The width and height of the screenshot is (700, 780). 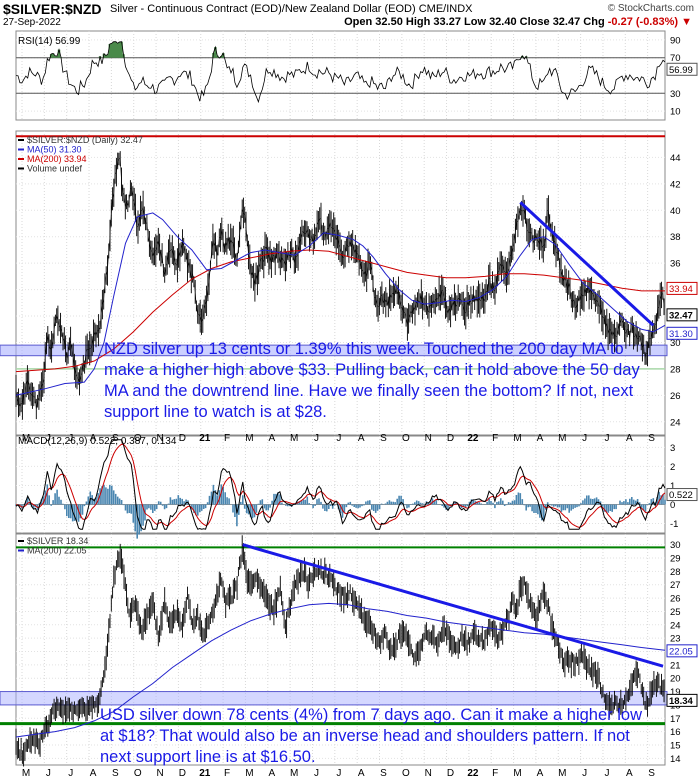 What do you see at coordinates (643, 22) in the screenshot?
I see `change-value: -0.27 (-0.83%)` at bounding box center [643, 22].